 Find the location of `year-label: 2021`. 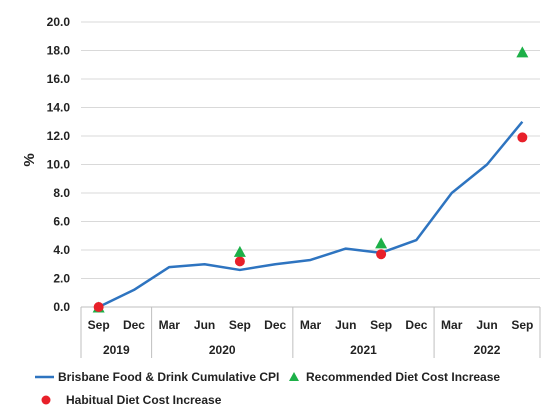

year-label: 2021 is located at coordinates (363, 350).